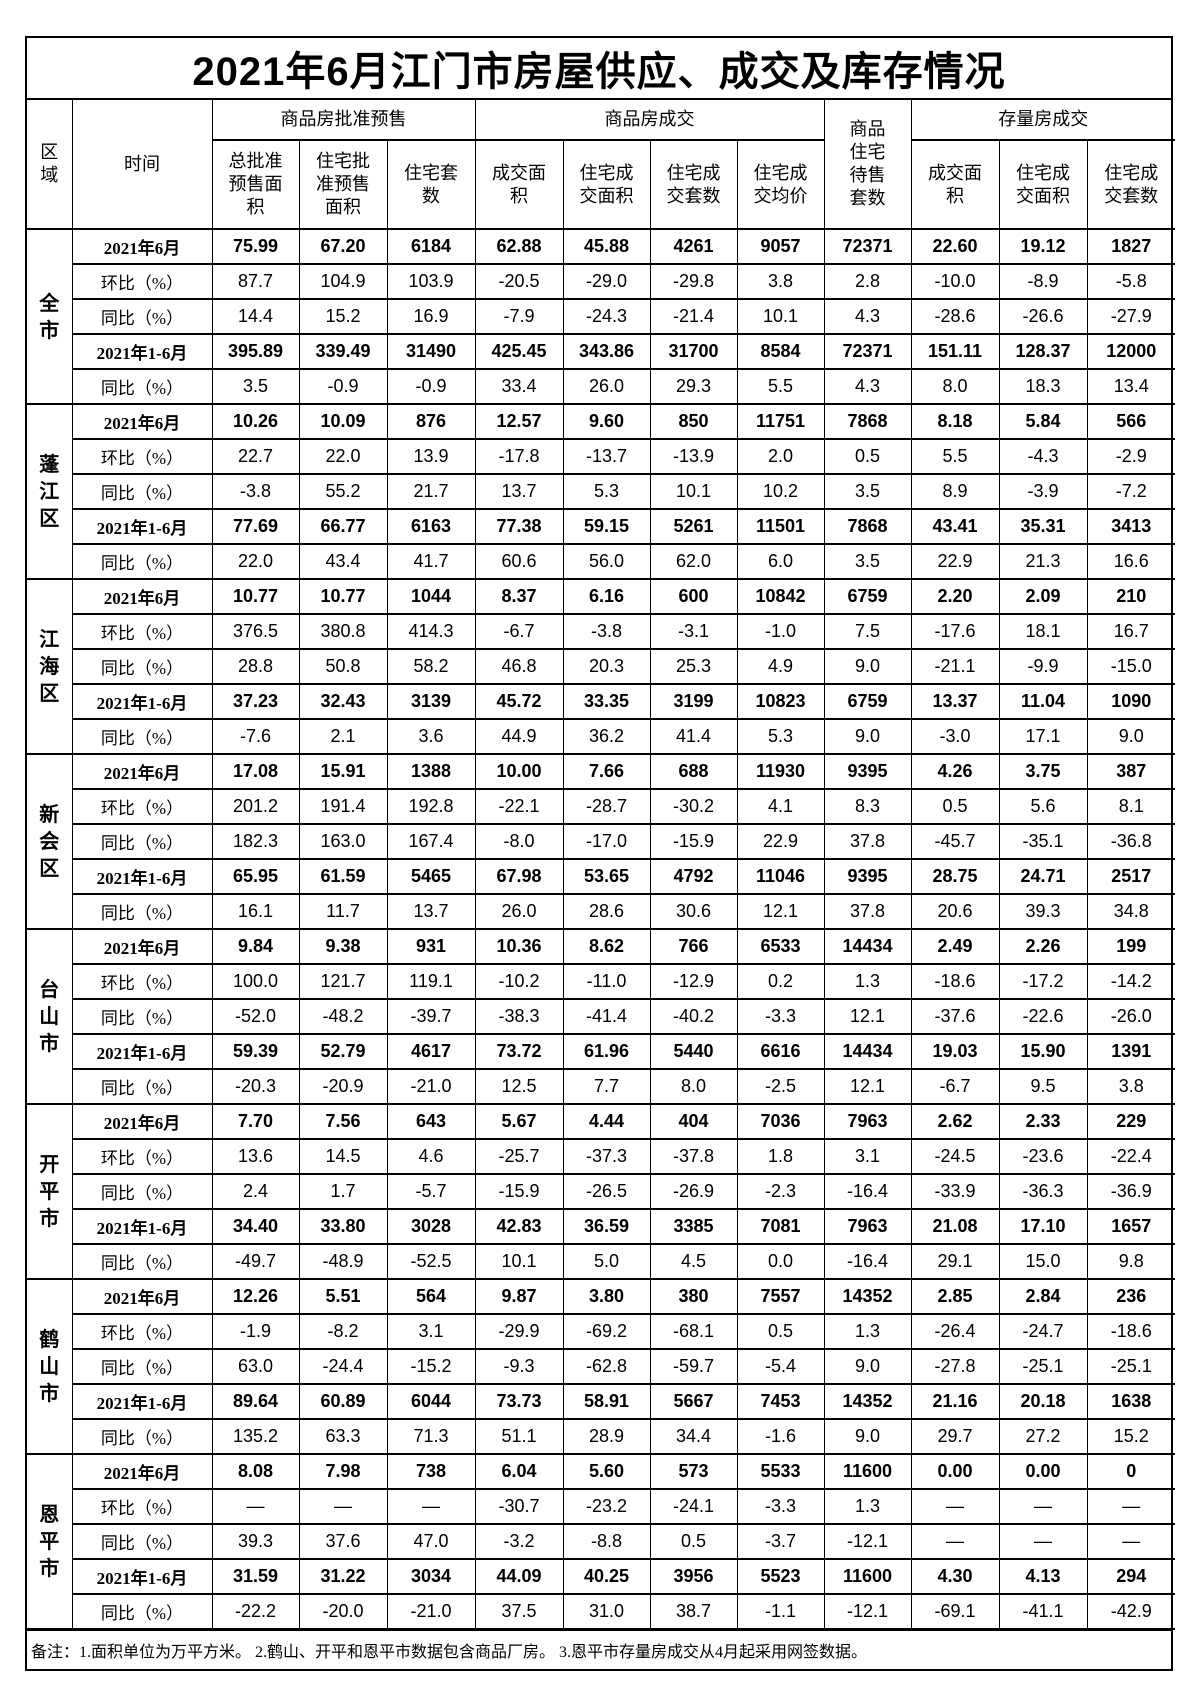  What do you see at coordinates (1043, 421) in the screenshot?
I see `data-cell: 5.84` at bounding box center [1043, 421].